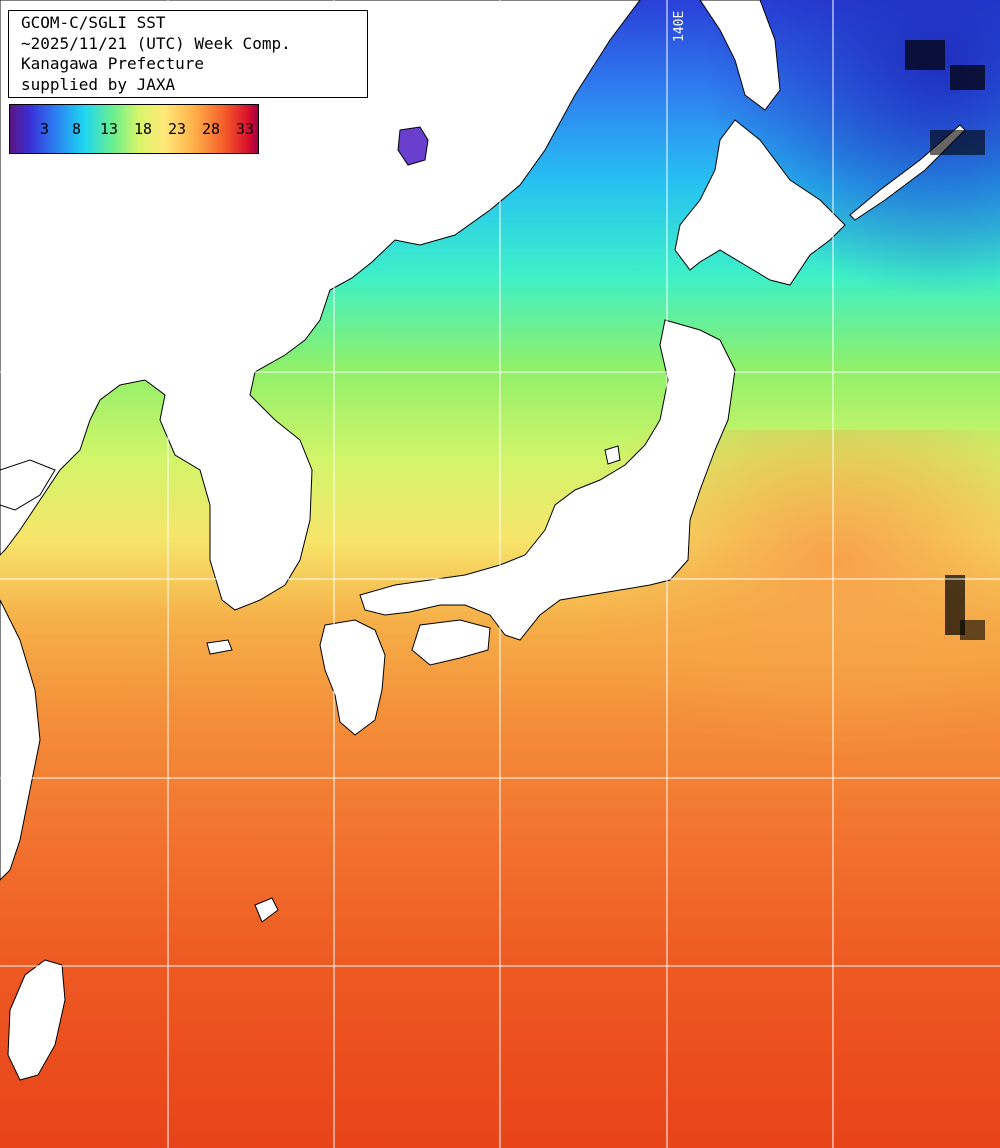 The height and width of the screenshot is (1148, 1000). What do you see at coordinates (26, 361) in the screenshot?
I see `latitude-label-40n: 40N` at bounding box center [26, 361].